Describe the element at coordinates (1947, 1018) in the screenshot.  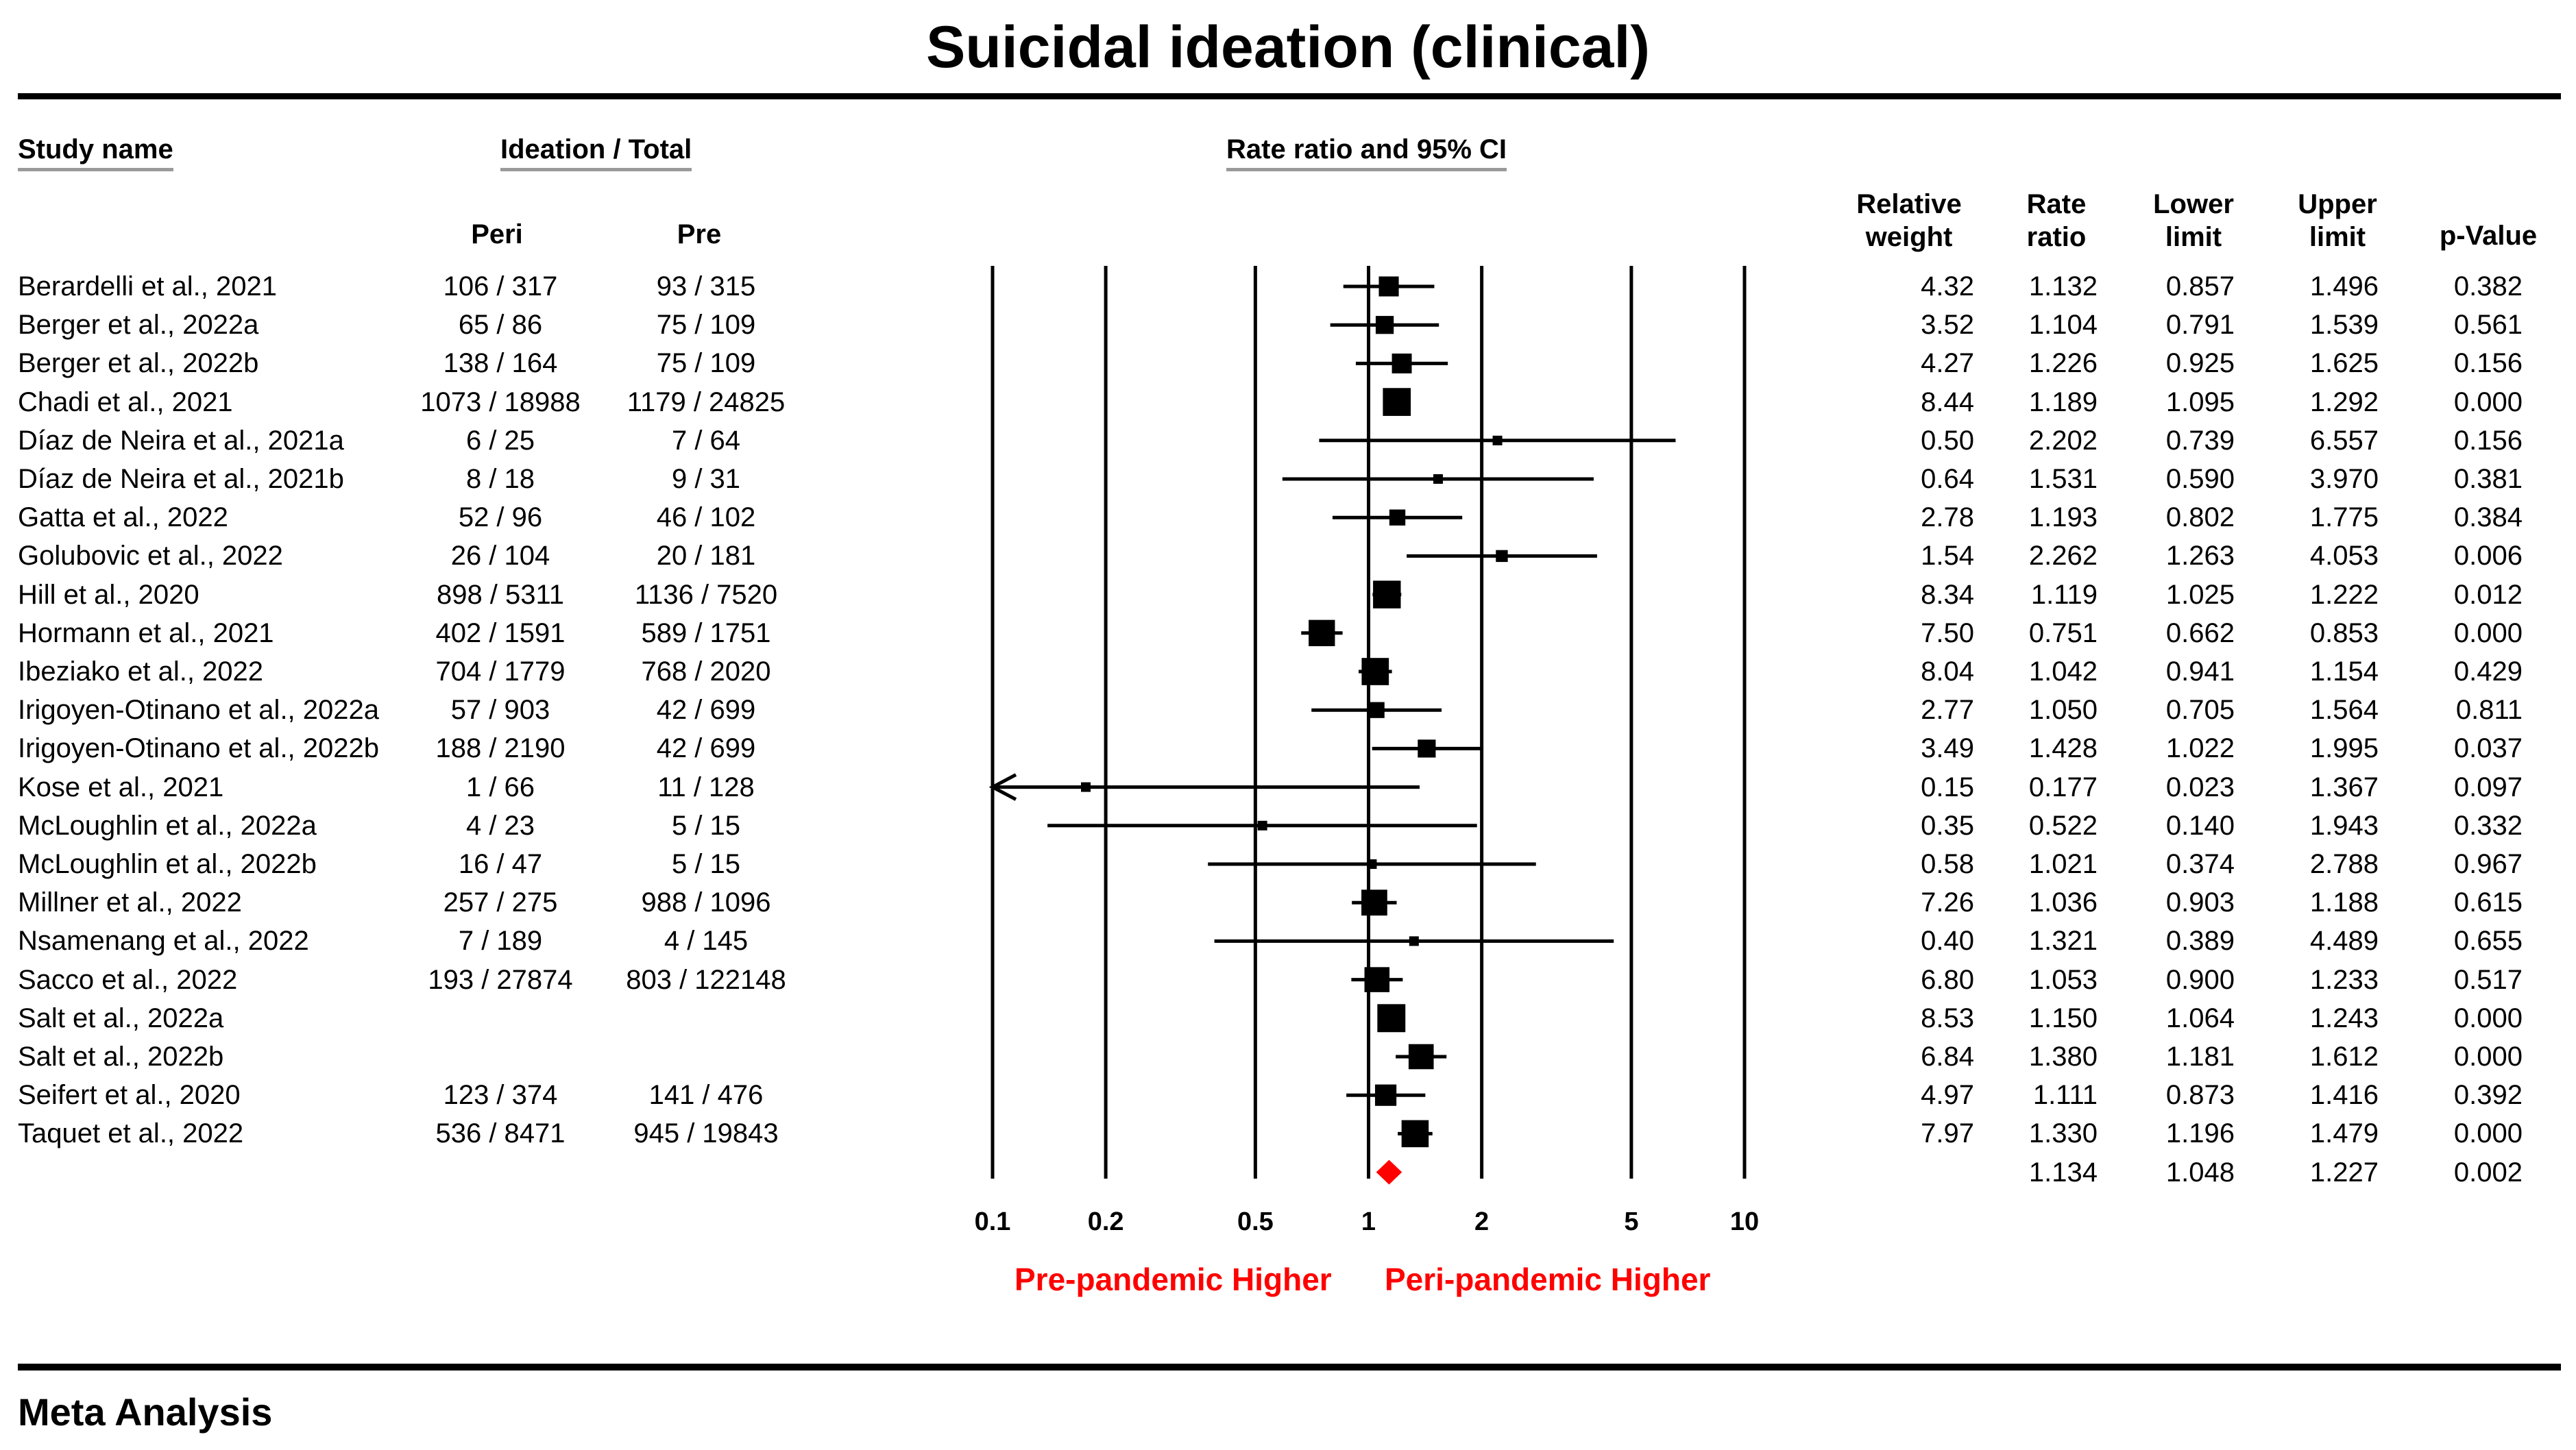
I see `relative-weight: 8.53` at that location.